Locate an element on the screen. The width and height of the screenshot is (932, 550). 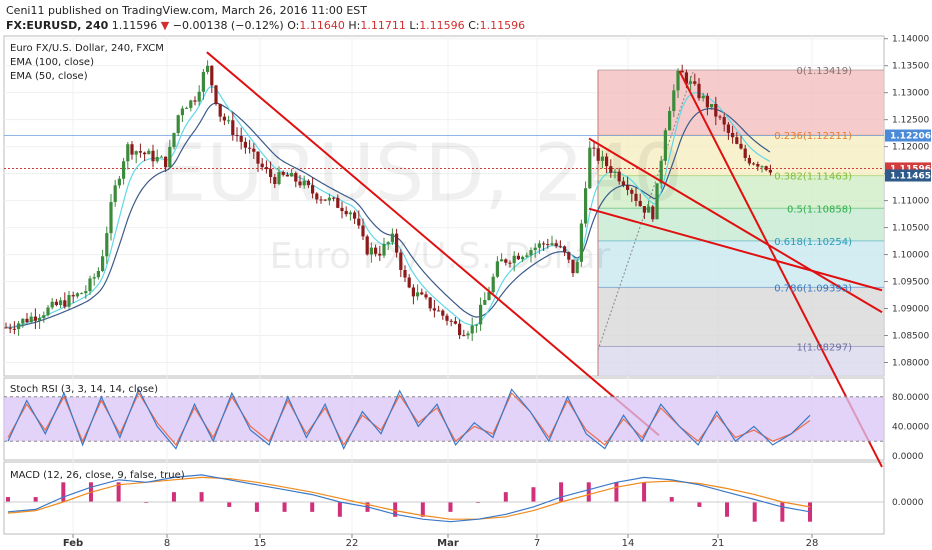
macd-legend: MACD (12, 26, close, 9, false, true) is located at coordinates (97, 475).